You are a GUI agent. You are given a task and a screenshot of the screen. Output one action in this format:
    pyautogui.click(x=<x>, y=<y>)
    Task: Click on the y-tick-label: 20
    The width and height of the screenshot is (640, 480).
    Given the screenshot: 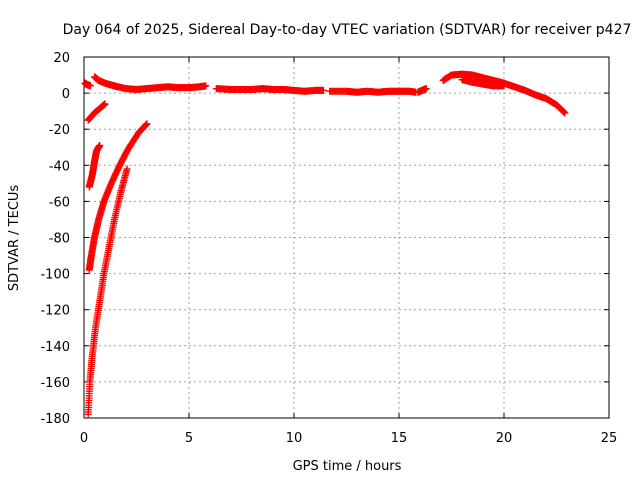 What is the action you would take?
    pyautogui.click(x=61, y=58)
    